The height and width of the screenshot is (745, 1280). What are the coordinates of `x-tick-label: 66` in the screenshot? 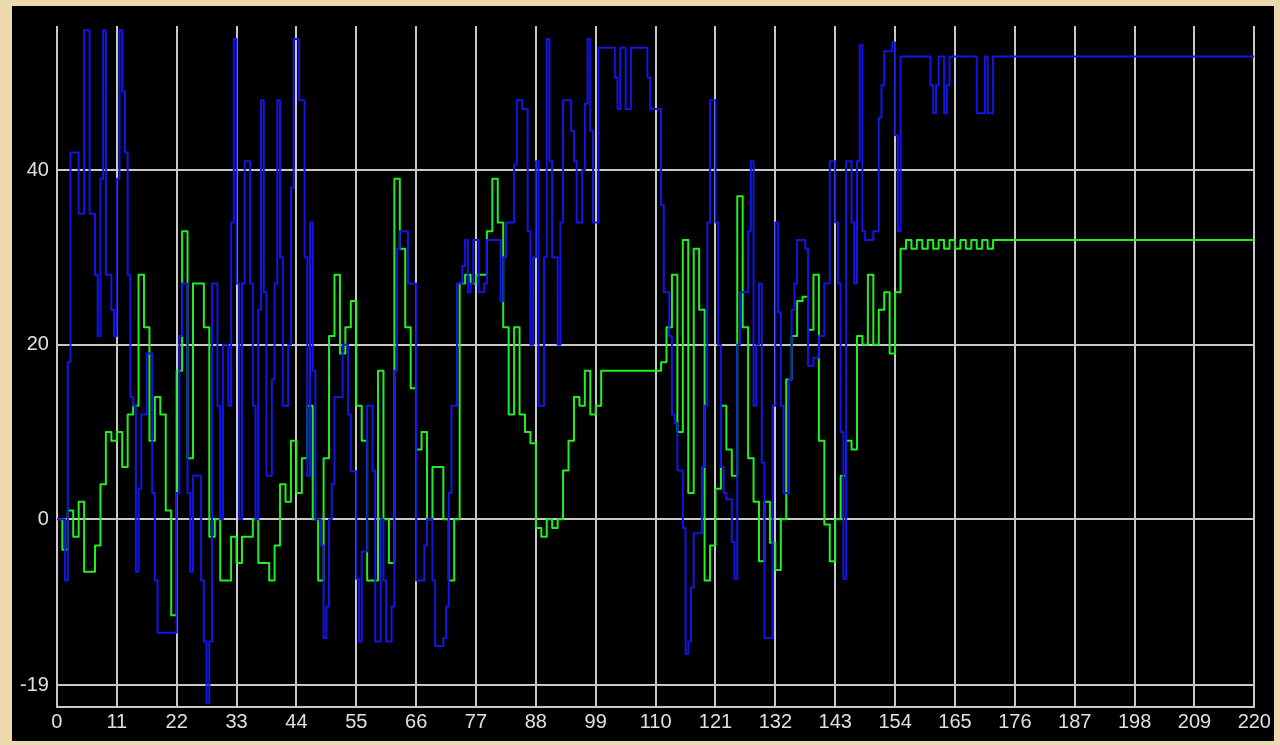 It's located at (416, 720).